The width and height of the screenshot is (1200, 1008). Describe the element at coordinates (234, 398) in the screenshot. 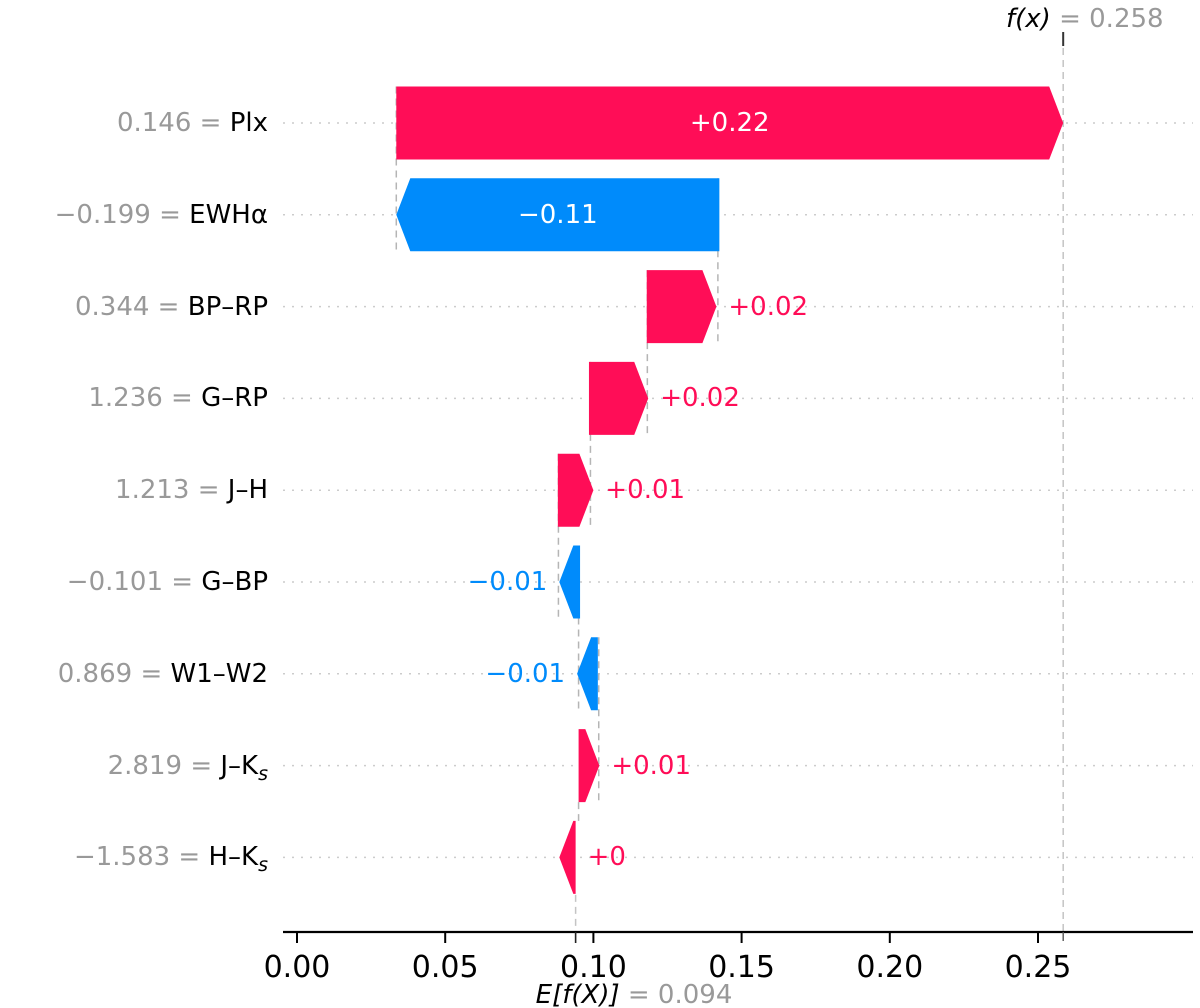

I see `feature-name: G–RP` at that location.